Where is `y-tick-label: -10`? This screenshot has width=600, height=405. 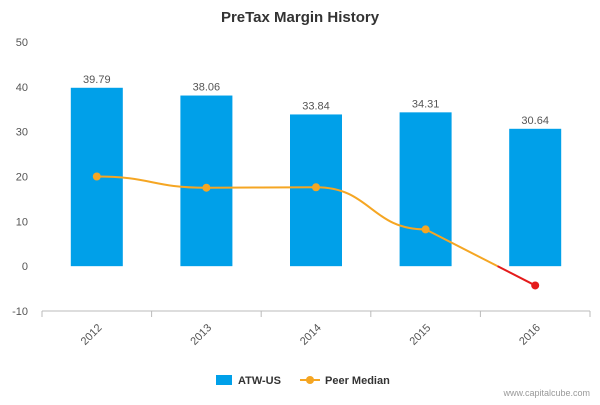
y-tick-label: -10 is located at coordinates (20, 312).